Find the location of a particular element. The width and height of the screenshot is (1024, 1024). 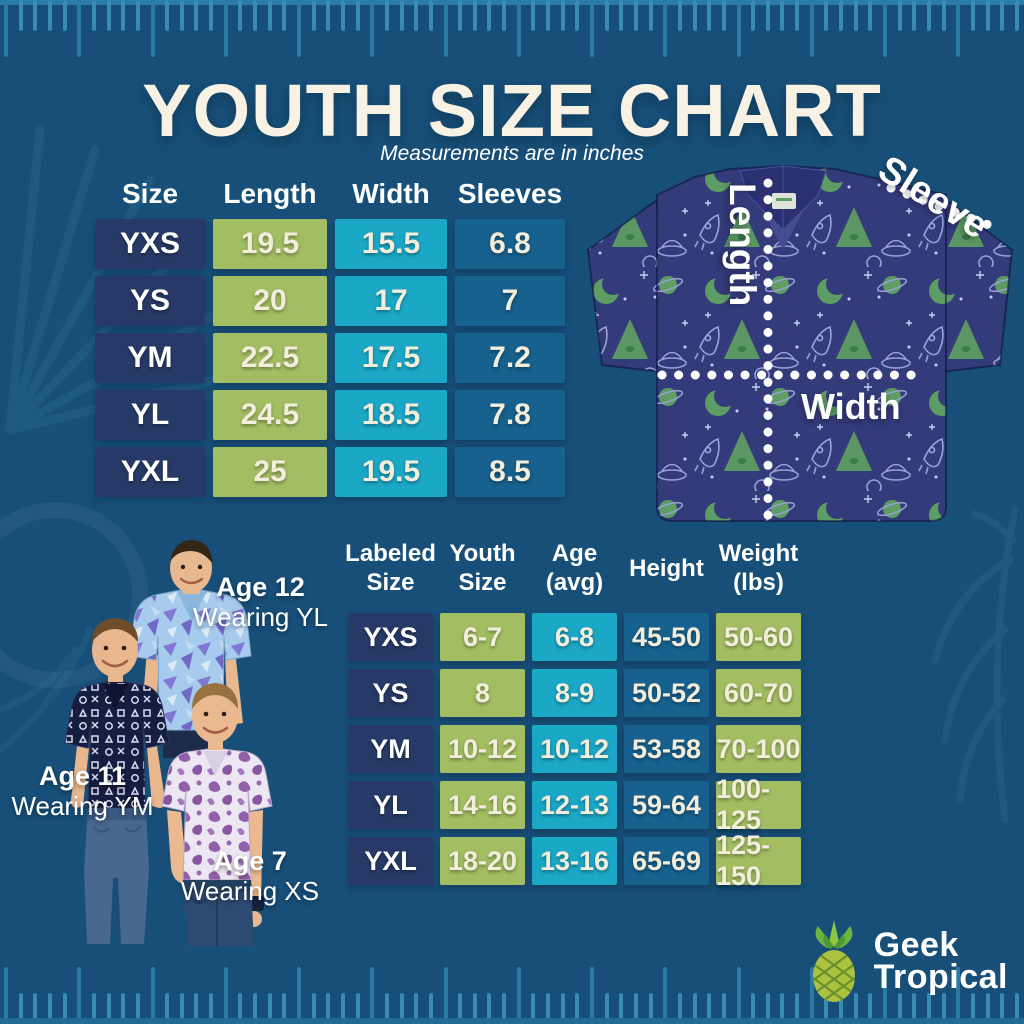

value-cell: 8.5 is located at coordinates (510, 472).